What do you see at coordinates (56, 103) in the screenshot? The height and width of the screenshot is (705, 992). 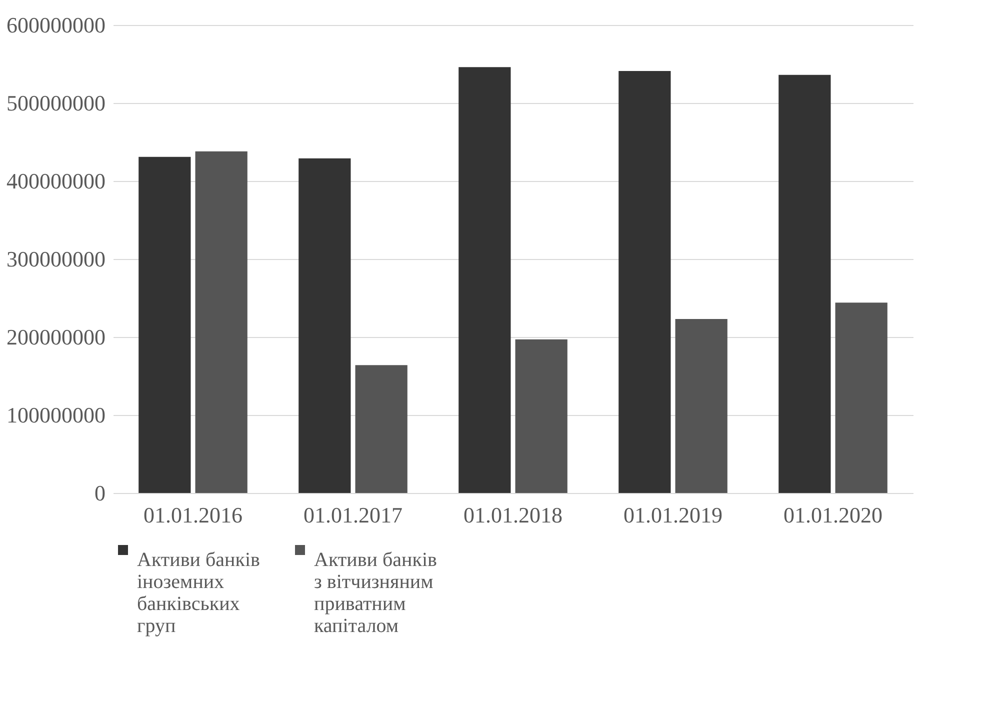 I see `y-tick-label: 500000000` at bounding box center [56, 103].